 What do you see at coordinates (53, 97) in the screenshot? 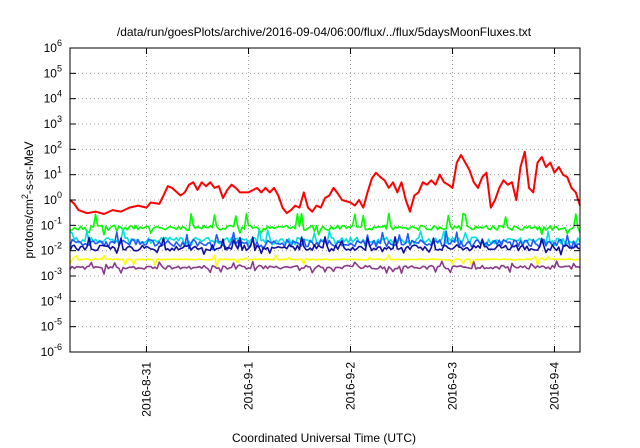
I see `y-tick-label: 10⁴` at bounding box center [53, 97].